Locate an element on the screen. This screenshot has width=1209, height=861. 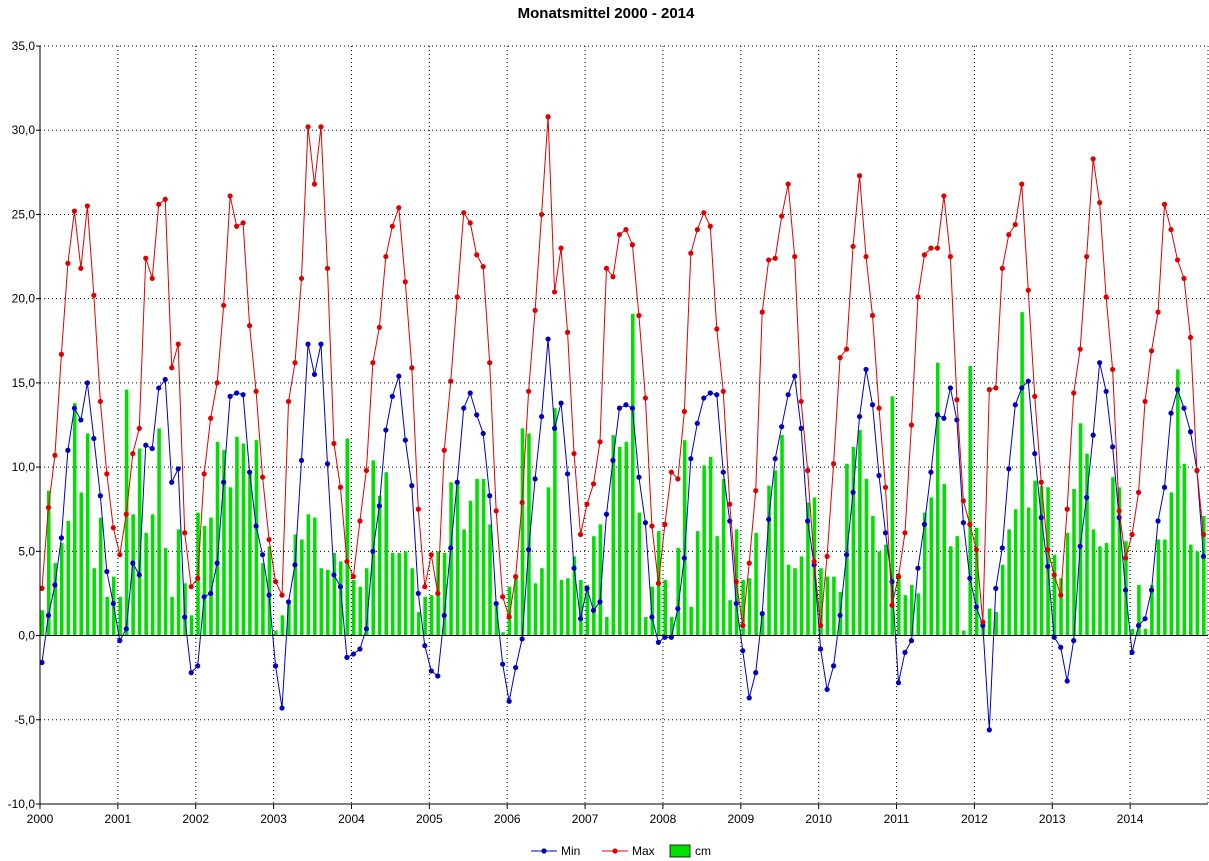
y-tick-label: 20,0 is located at coordinates (24, 299).